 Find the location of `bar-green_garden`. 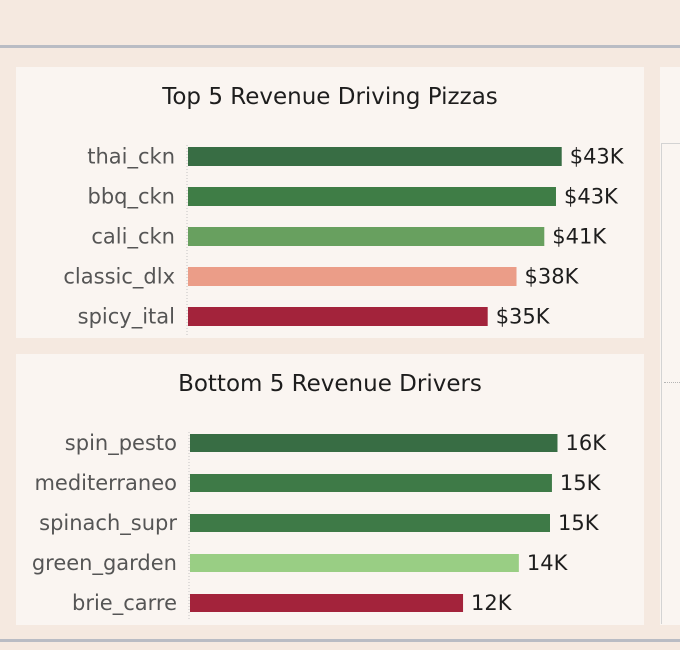

bar-green_garden is located at coordinates (354, 563).